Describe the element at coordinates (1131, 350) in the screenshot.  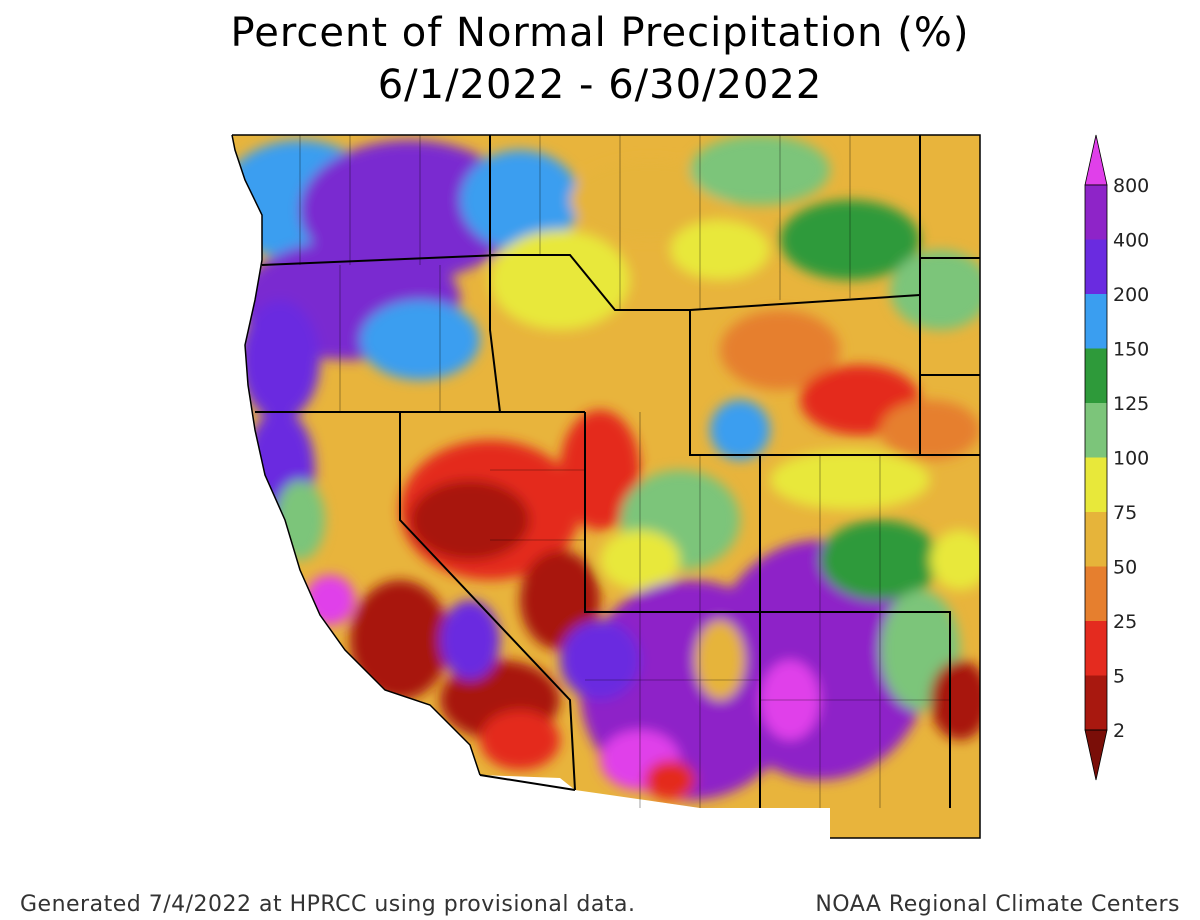
I see `legend-label: 150` at that location.